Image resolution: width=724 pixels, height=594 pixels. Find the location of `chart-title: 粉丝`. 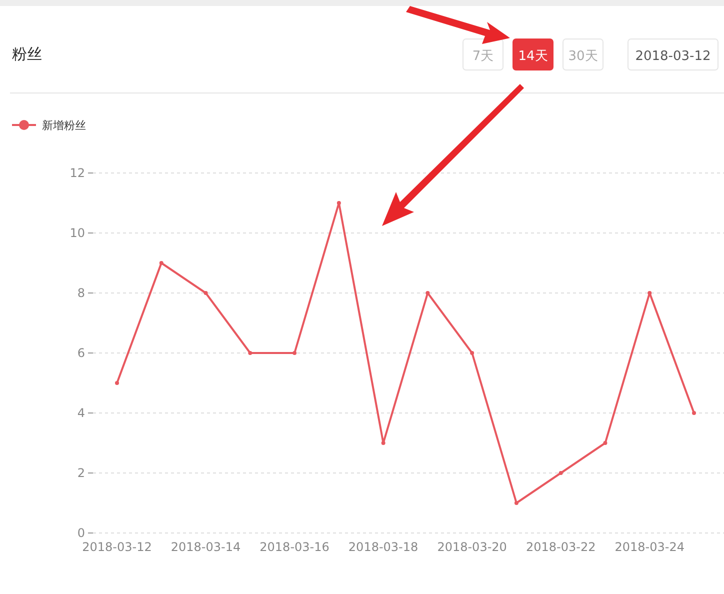

chart-title: 粉丝 is located at coordinates (27, 54).